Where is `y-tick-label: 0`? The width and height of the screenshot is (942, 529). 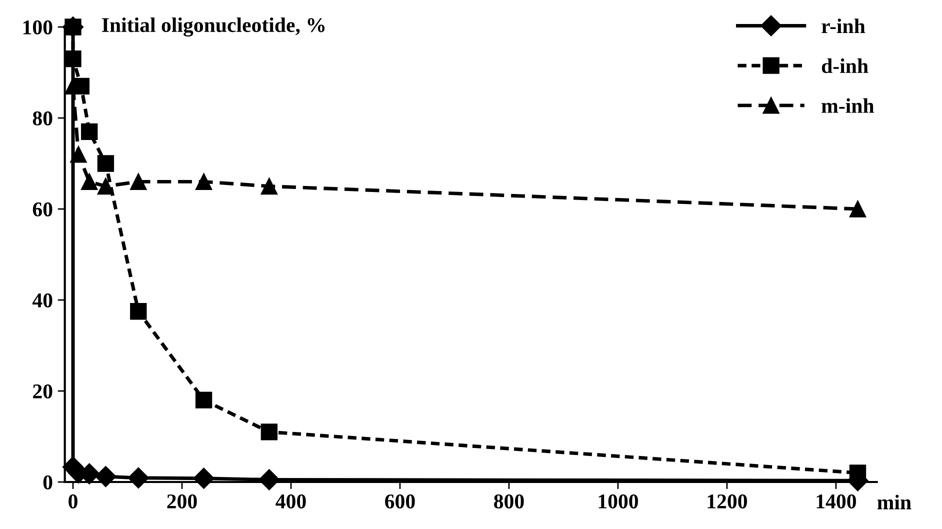
y-tick-label: 0 is located at coordinates (47, 482).